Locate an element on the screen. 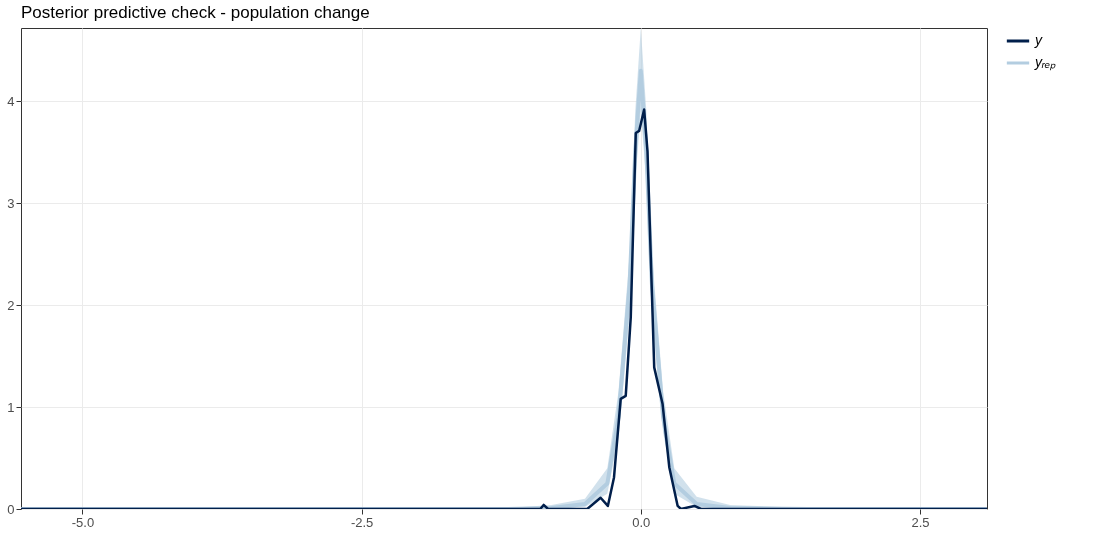 This screenshot has width=1114, height=556. y-tick-label: 3 is located at coordinates (11, 203).